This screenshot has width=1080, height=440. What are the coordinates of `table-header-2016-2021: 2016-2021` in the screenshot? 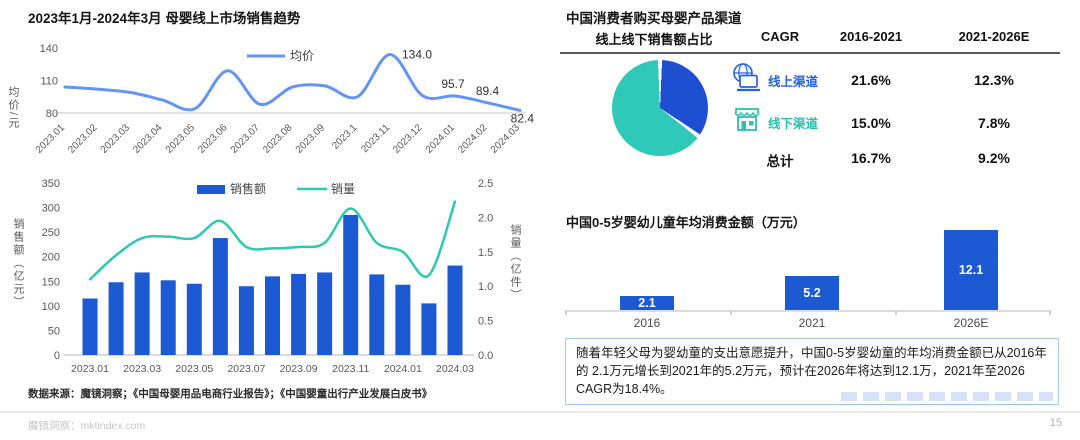 It's located at (871, 36).